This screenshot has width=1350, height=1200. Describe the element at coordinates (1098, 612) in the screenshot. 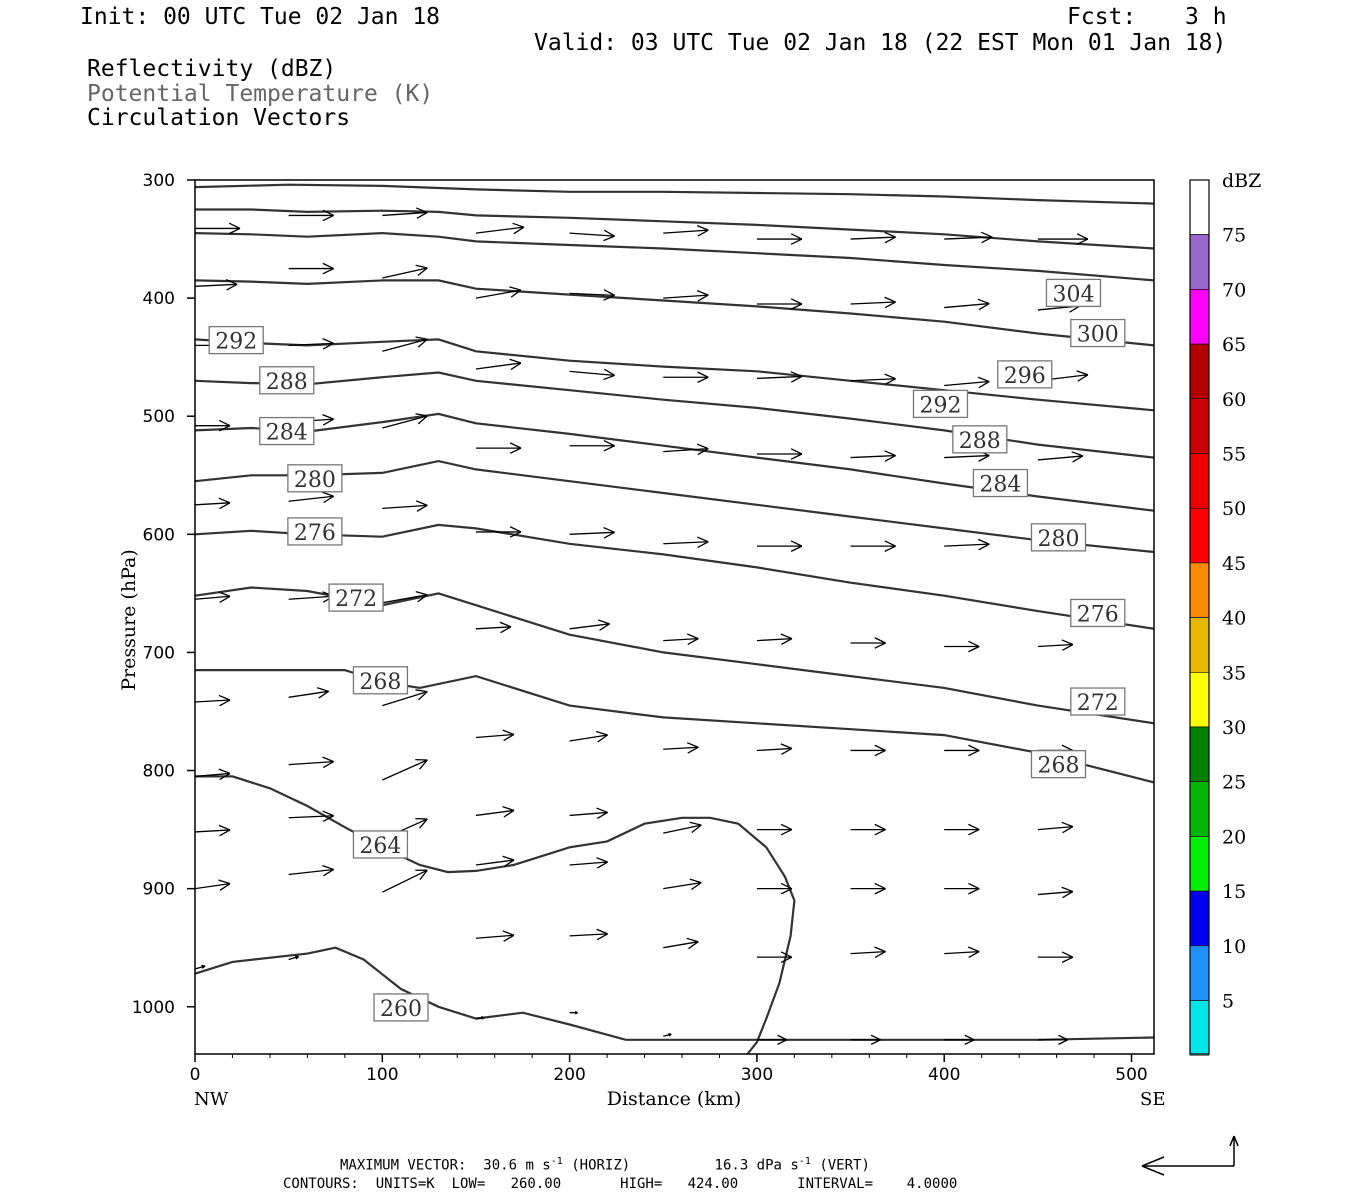

I see `contour-label-box: 276` at that location.